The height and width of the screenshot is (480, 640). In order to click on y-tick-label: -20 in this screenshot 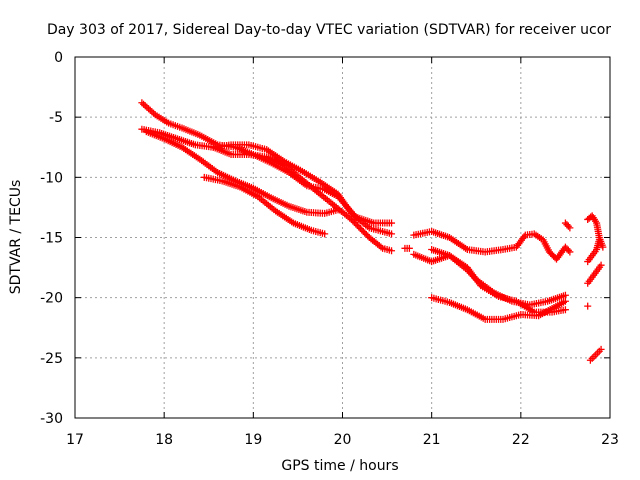, I will do `click(51, 299)`.